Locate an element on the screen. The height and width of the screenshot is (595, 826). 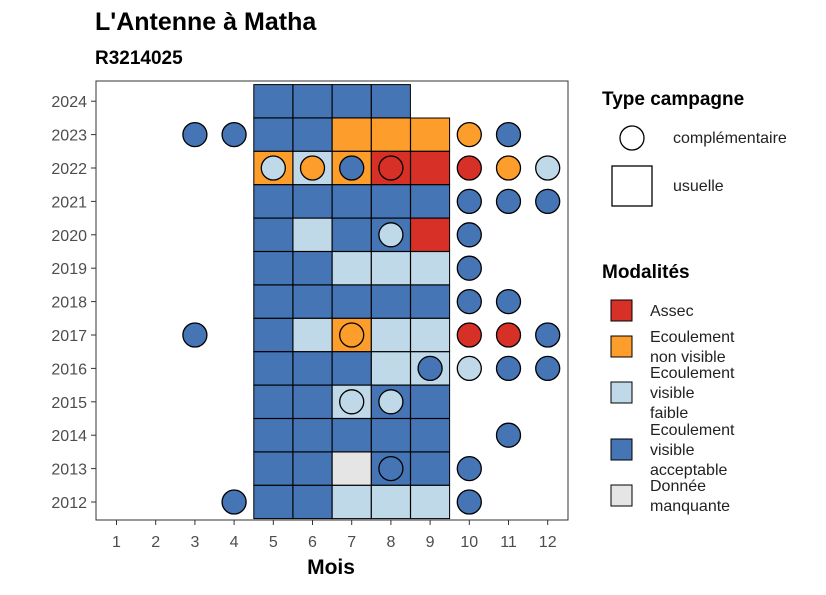
y-tick-label: 2023 is located at coordinates (69, 136).